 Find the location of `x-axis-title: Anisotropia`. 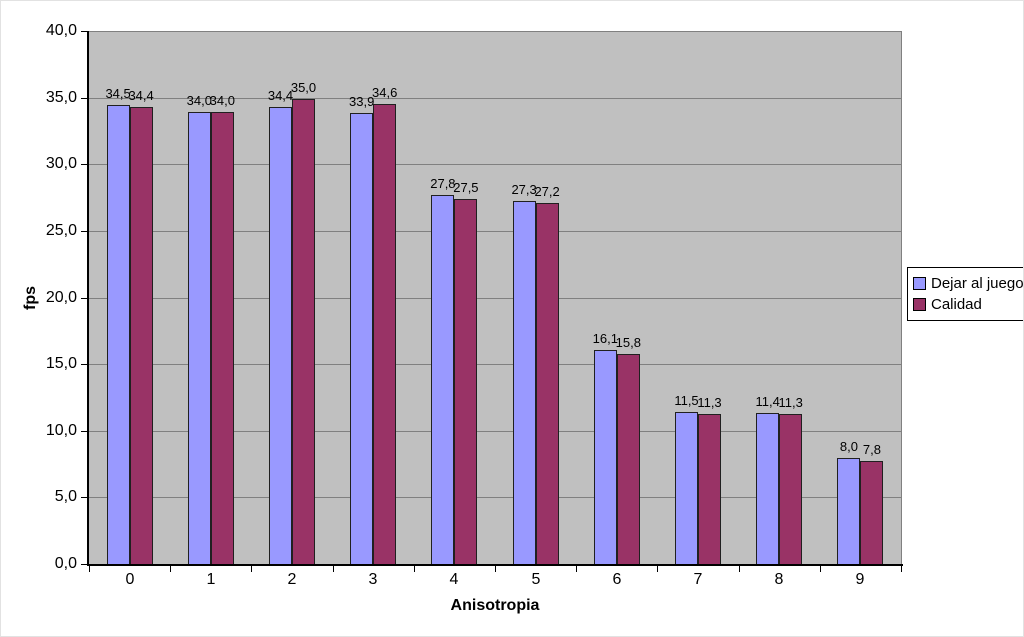

x-axis-title: Anisotropia is located at coordinates (495, 605).